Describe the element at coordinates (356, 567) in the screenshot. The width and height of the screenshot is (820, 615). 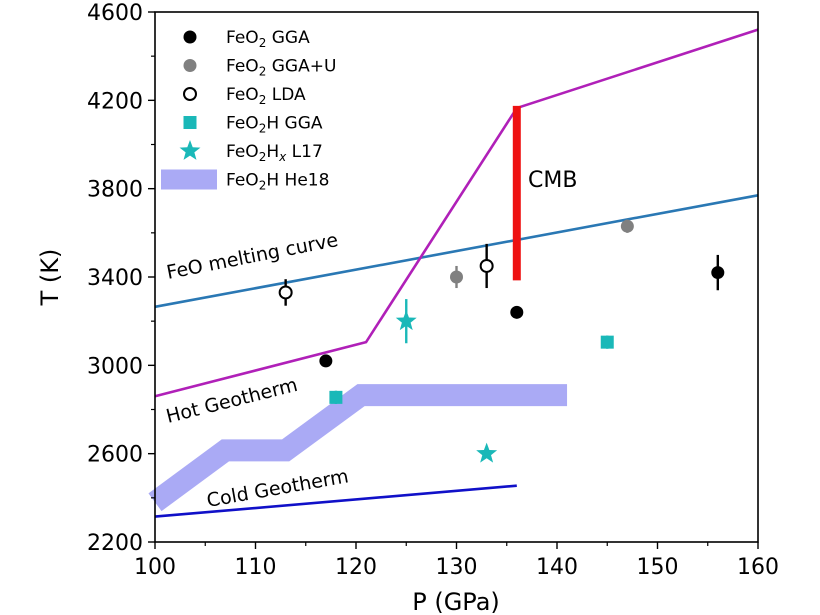
I see `x-tick-label-120: 120` at that location.